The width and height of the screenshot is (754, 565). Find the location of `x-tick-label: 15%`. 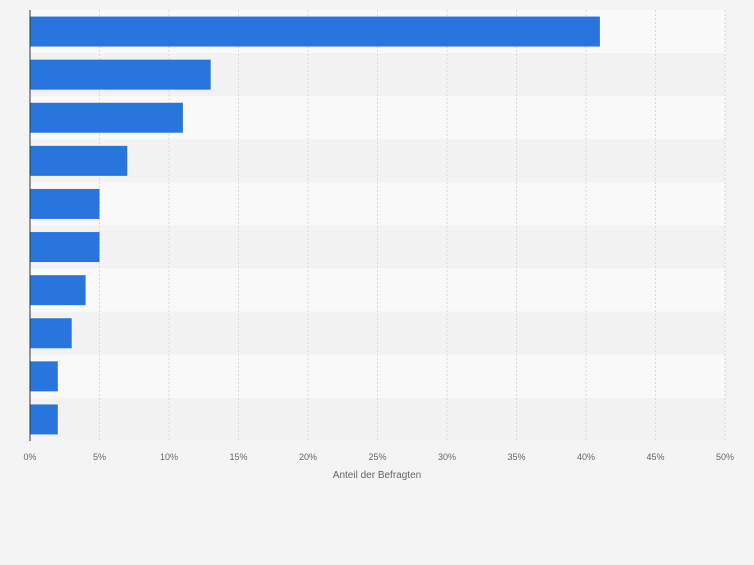

x-tick-label: 15% is located at coordinates (238, 457).